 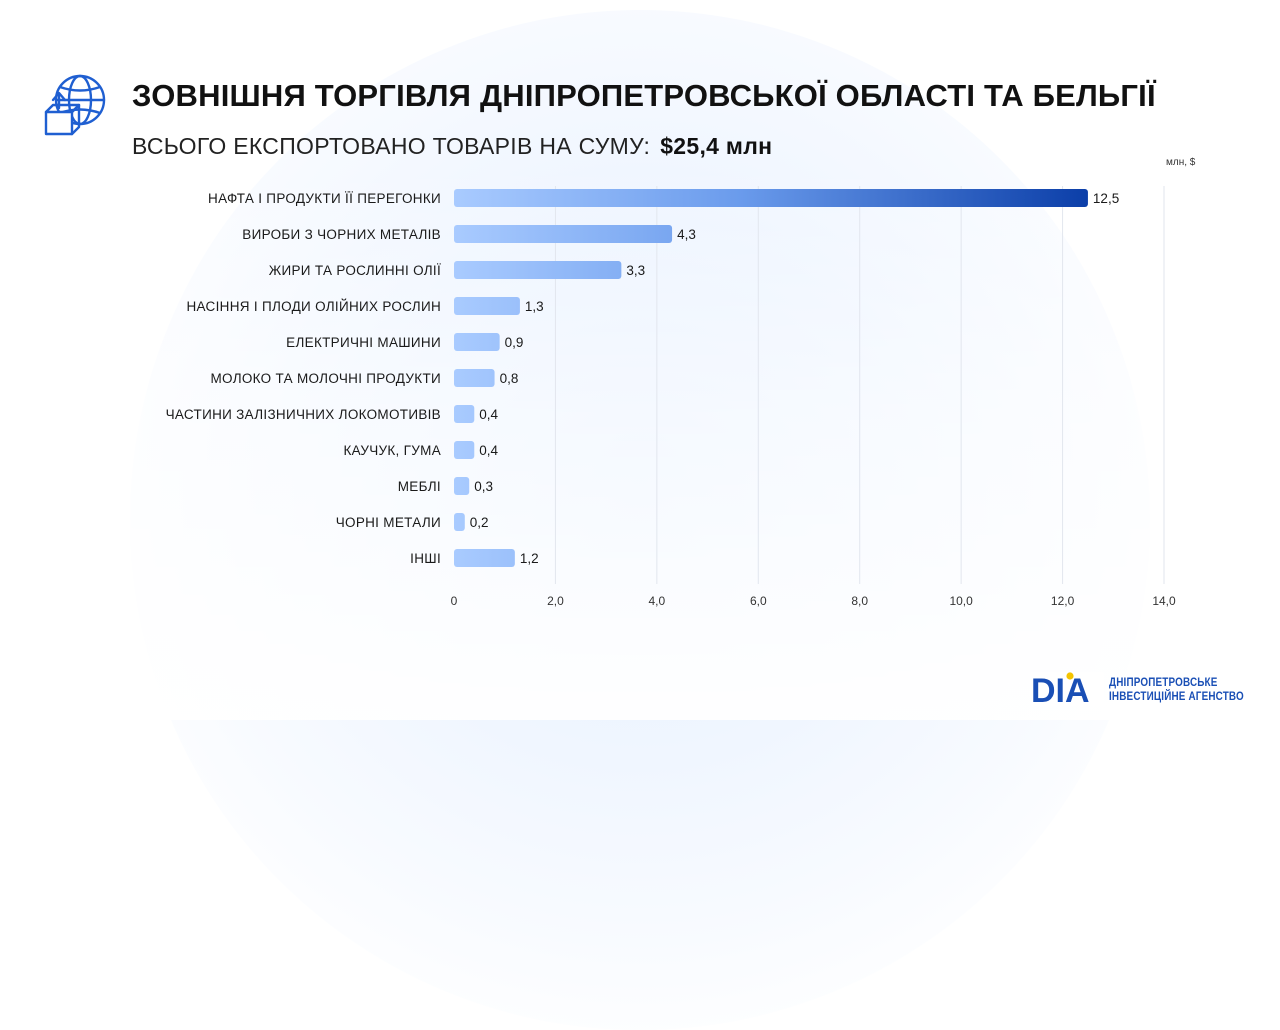 What do you see at coordinates (635, 270) in the screenshot?
I see `data-label: 3,3` at bounding box center [635, 270].